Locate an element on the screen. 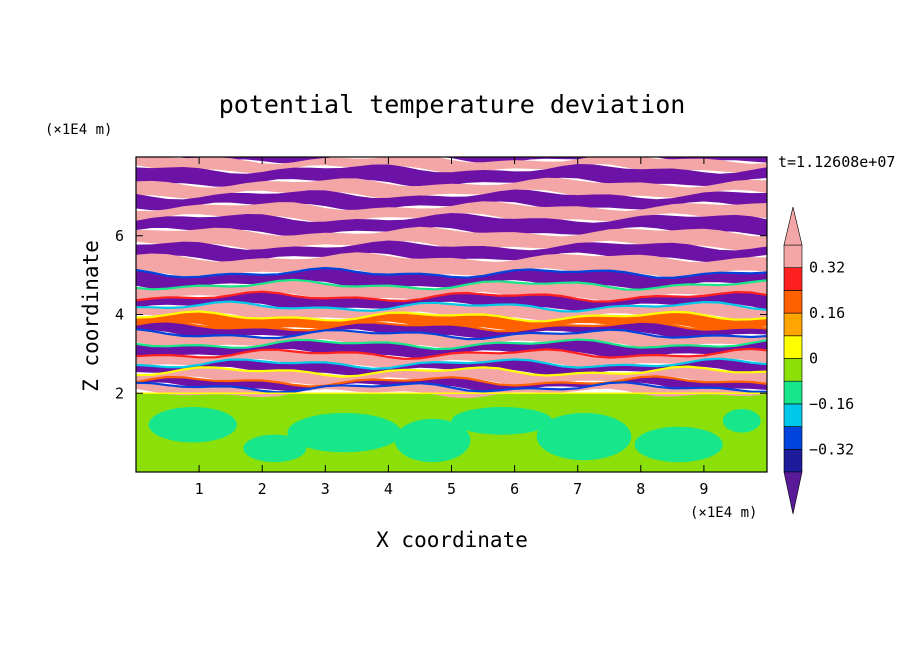 The image size is (904, 654). time-label: t=1.12608e+07 is located at coordinates (836, 162).